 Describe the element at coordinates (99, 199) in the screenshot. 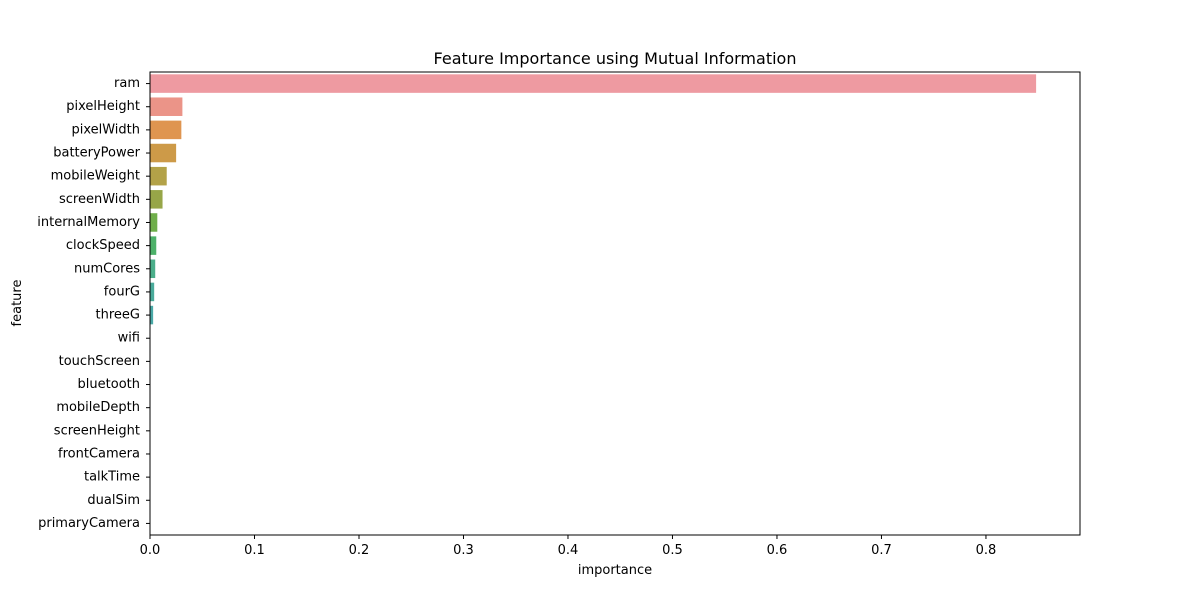

I see `y-tick-label: screenWidth` at that location.